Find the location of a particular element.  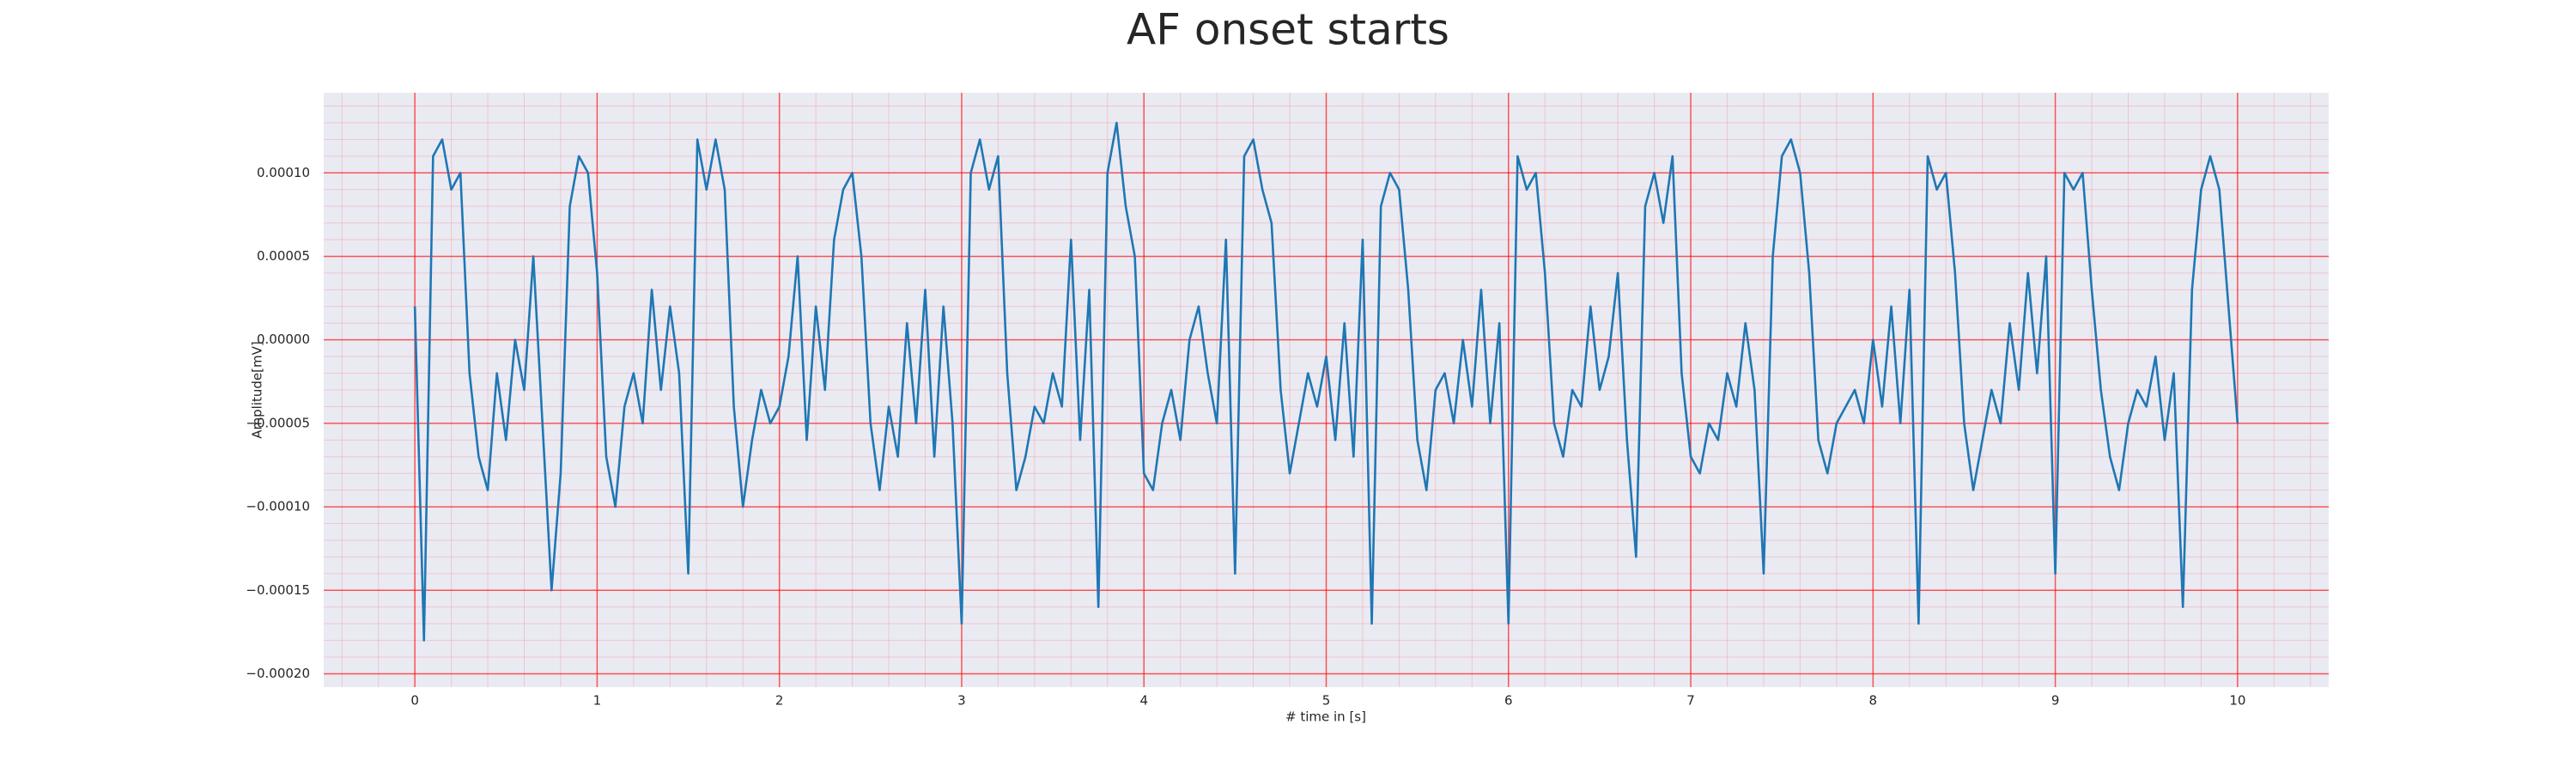

x-tick-label: 10 is located at coordinates (2237, 701).